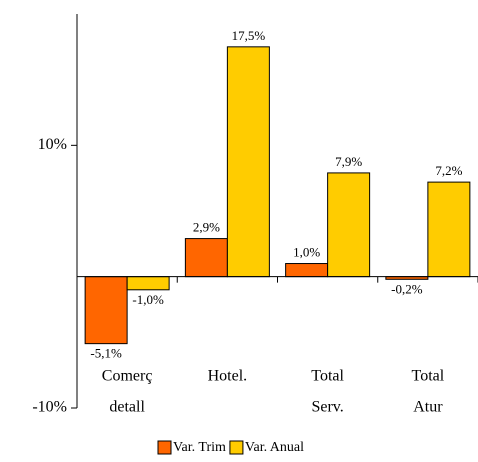 This screenshot has height=462, width=478. What do you see at coordinates (52, 144) in the screenshot?
I see `y-tick-label: 10%` at bounding box center [52, 144].